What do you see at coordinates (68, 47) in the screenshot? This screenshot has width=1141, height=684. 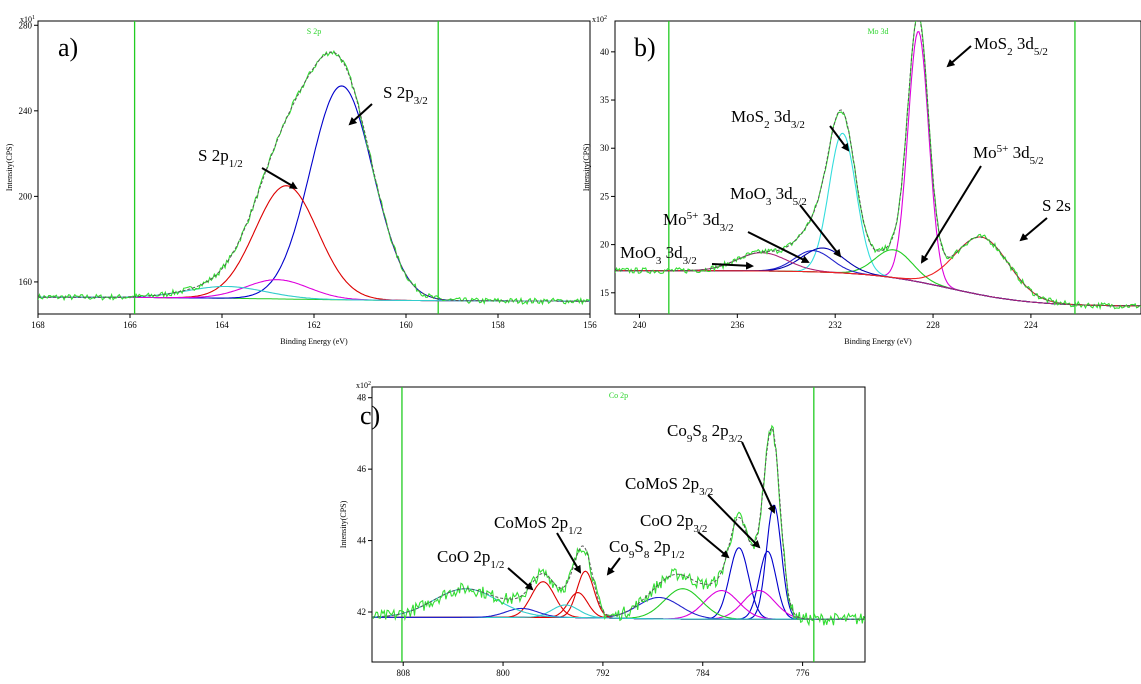 I see `panel-label: a)` at bounding box center [68, 47].